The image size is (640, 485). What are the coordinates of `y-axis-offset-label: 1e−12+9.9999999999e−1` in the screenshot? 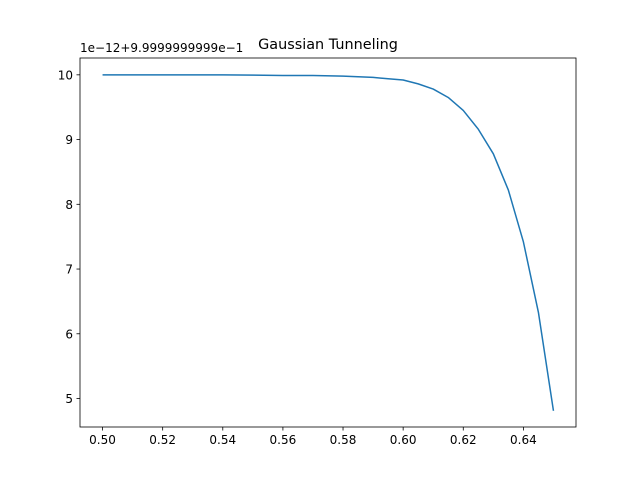 It's located at (161, 48).